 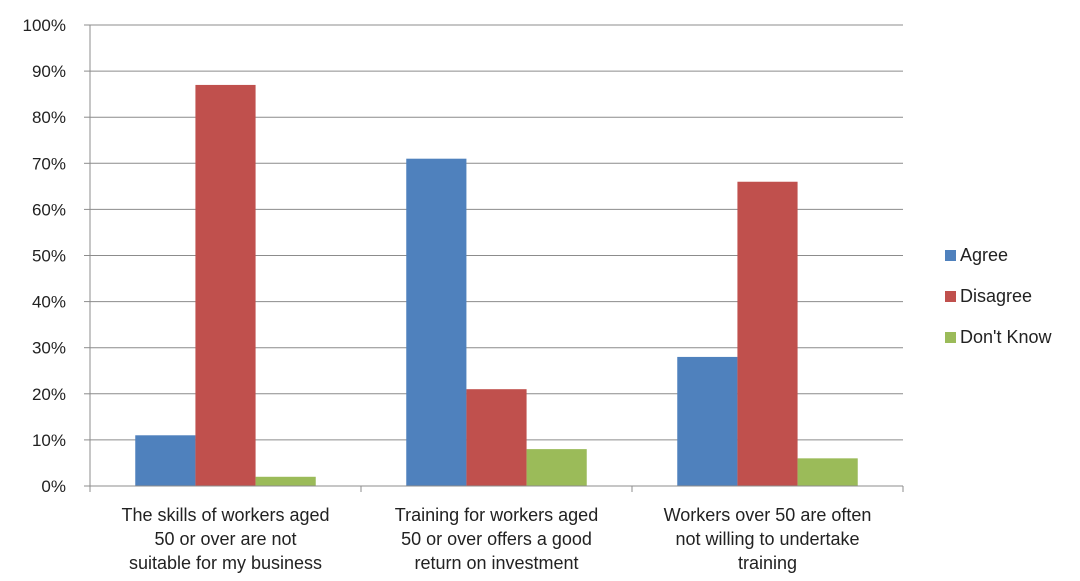 I want to click on category-label-line: Workers over 50 are often, so click(x=768, y=515).